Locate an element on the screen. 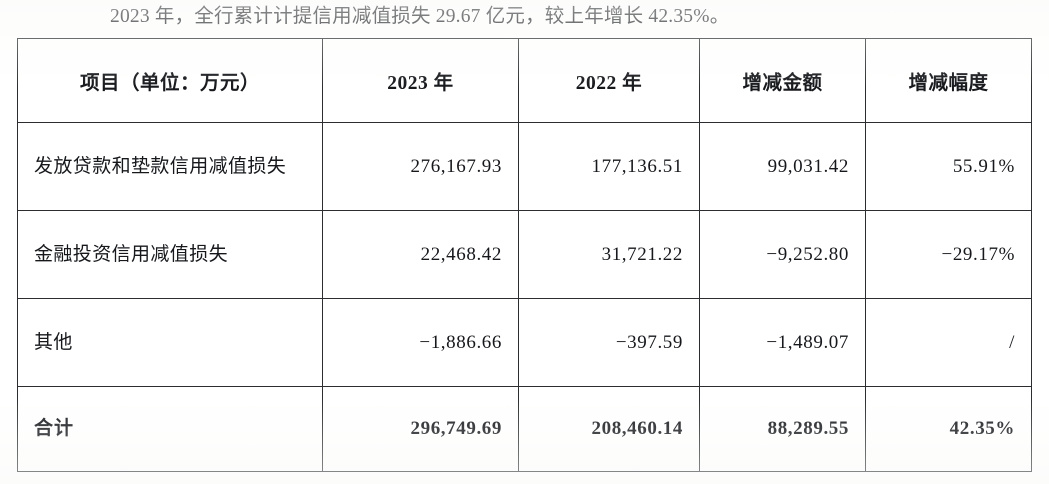 Image resolution: width=1049 pixels, height=484 pixels. total-rate: 42.35% is located at coordinates (948, 429).